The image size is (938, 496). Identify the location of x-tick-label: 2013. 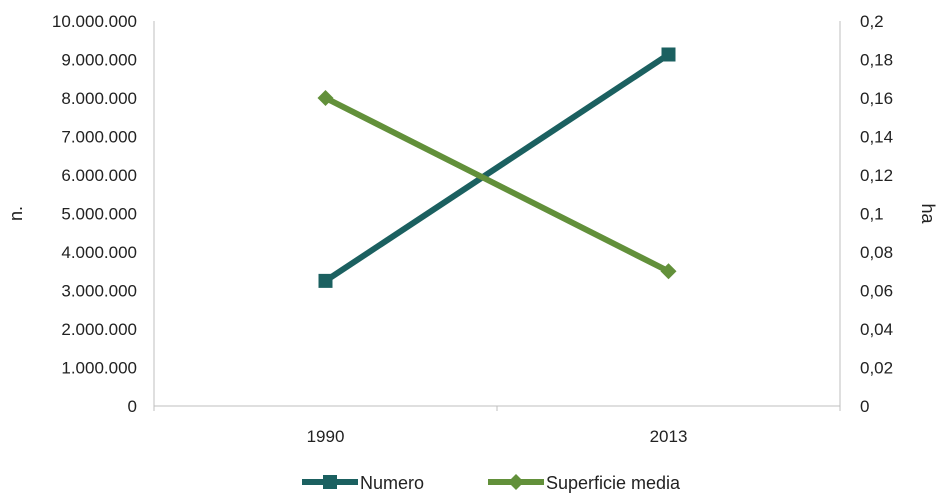
(669, 436).